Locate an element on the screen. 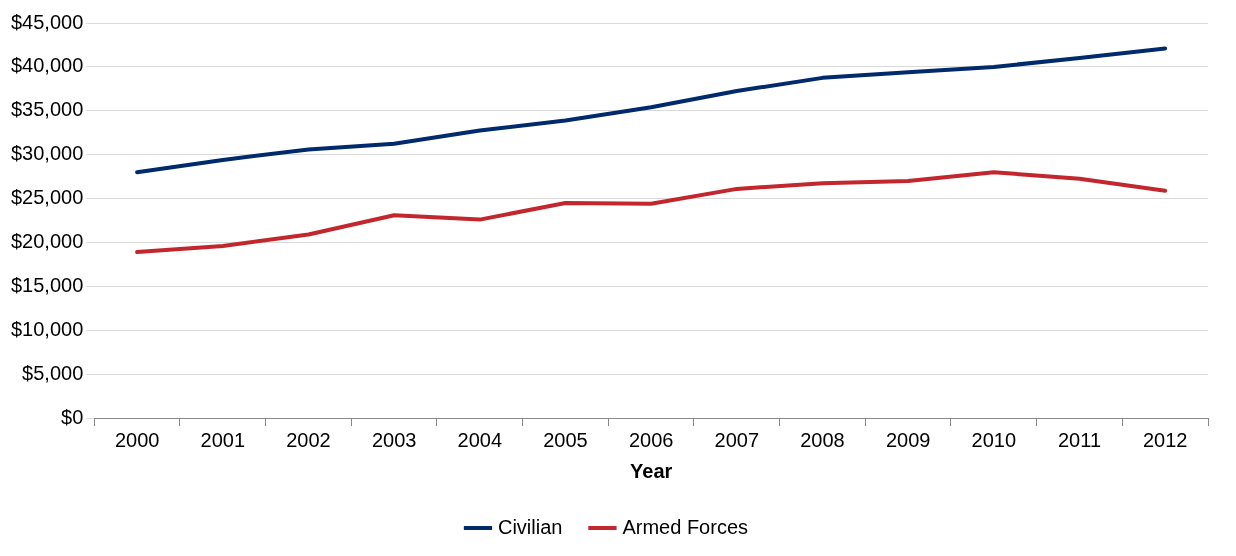  y-tick-label: $45,000 is located at coordinates (47, 21).